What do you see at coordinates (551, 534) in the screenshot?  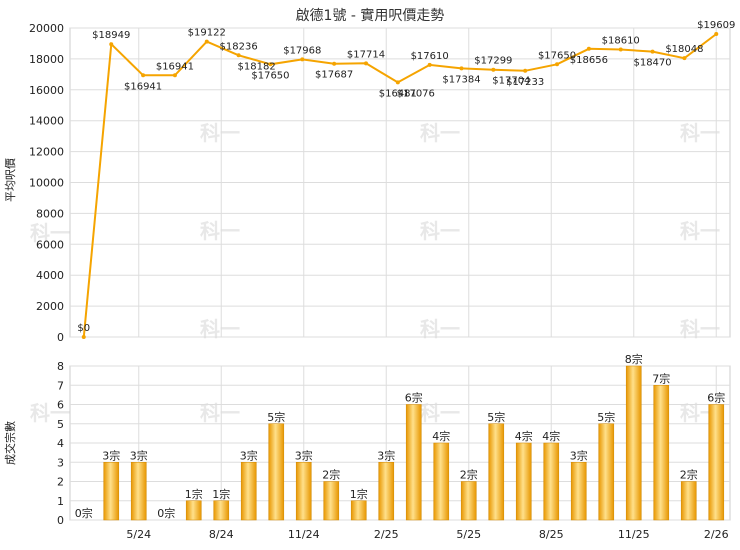 I see `x-tick-label: 8/25` at bounding box center [551, 534].